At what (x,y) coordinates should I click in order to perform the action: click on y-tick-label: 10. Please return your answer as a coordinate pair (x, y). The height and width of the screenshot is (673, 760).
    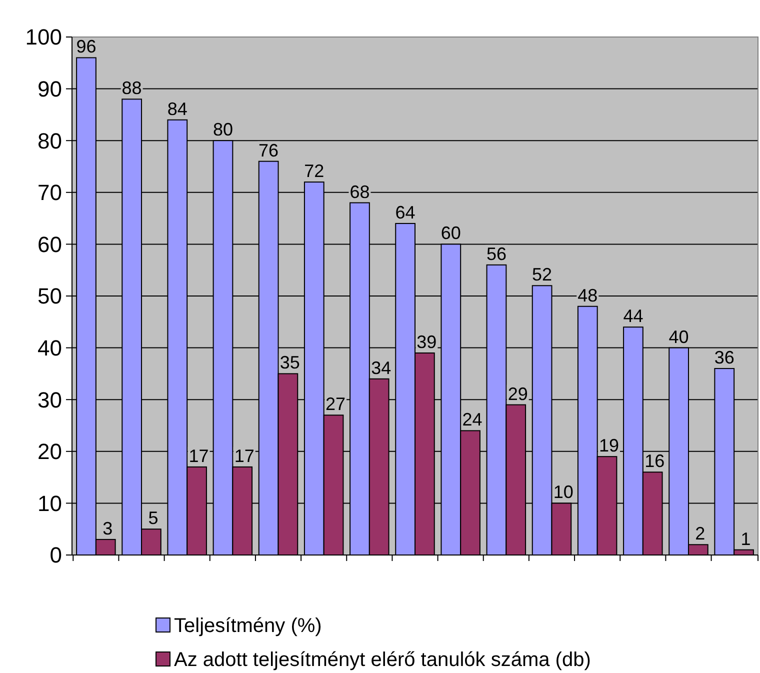
    Looking at the image, I should click on (50, 503).